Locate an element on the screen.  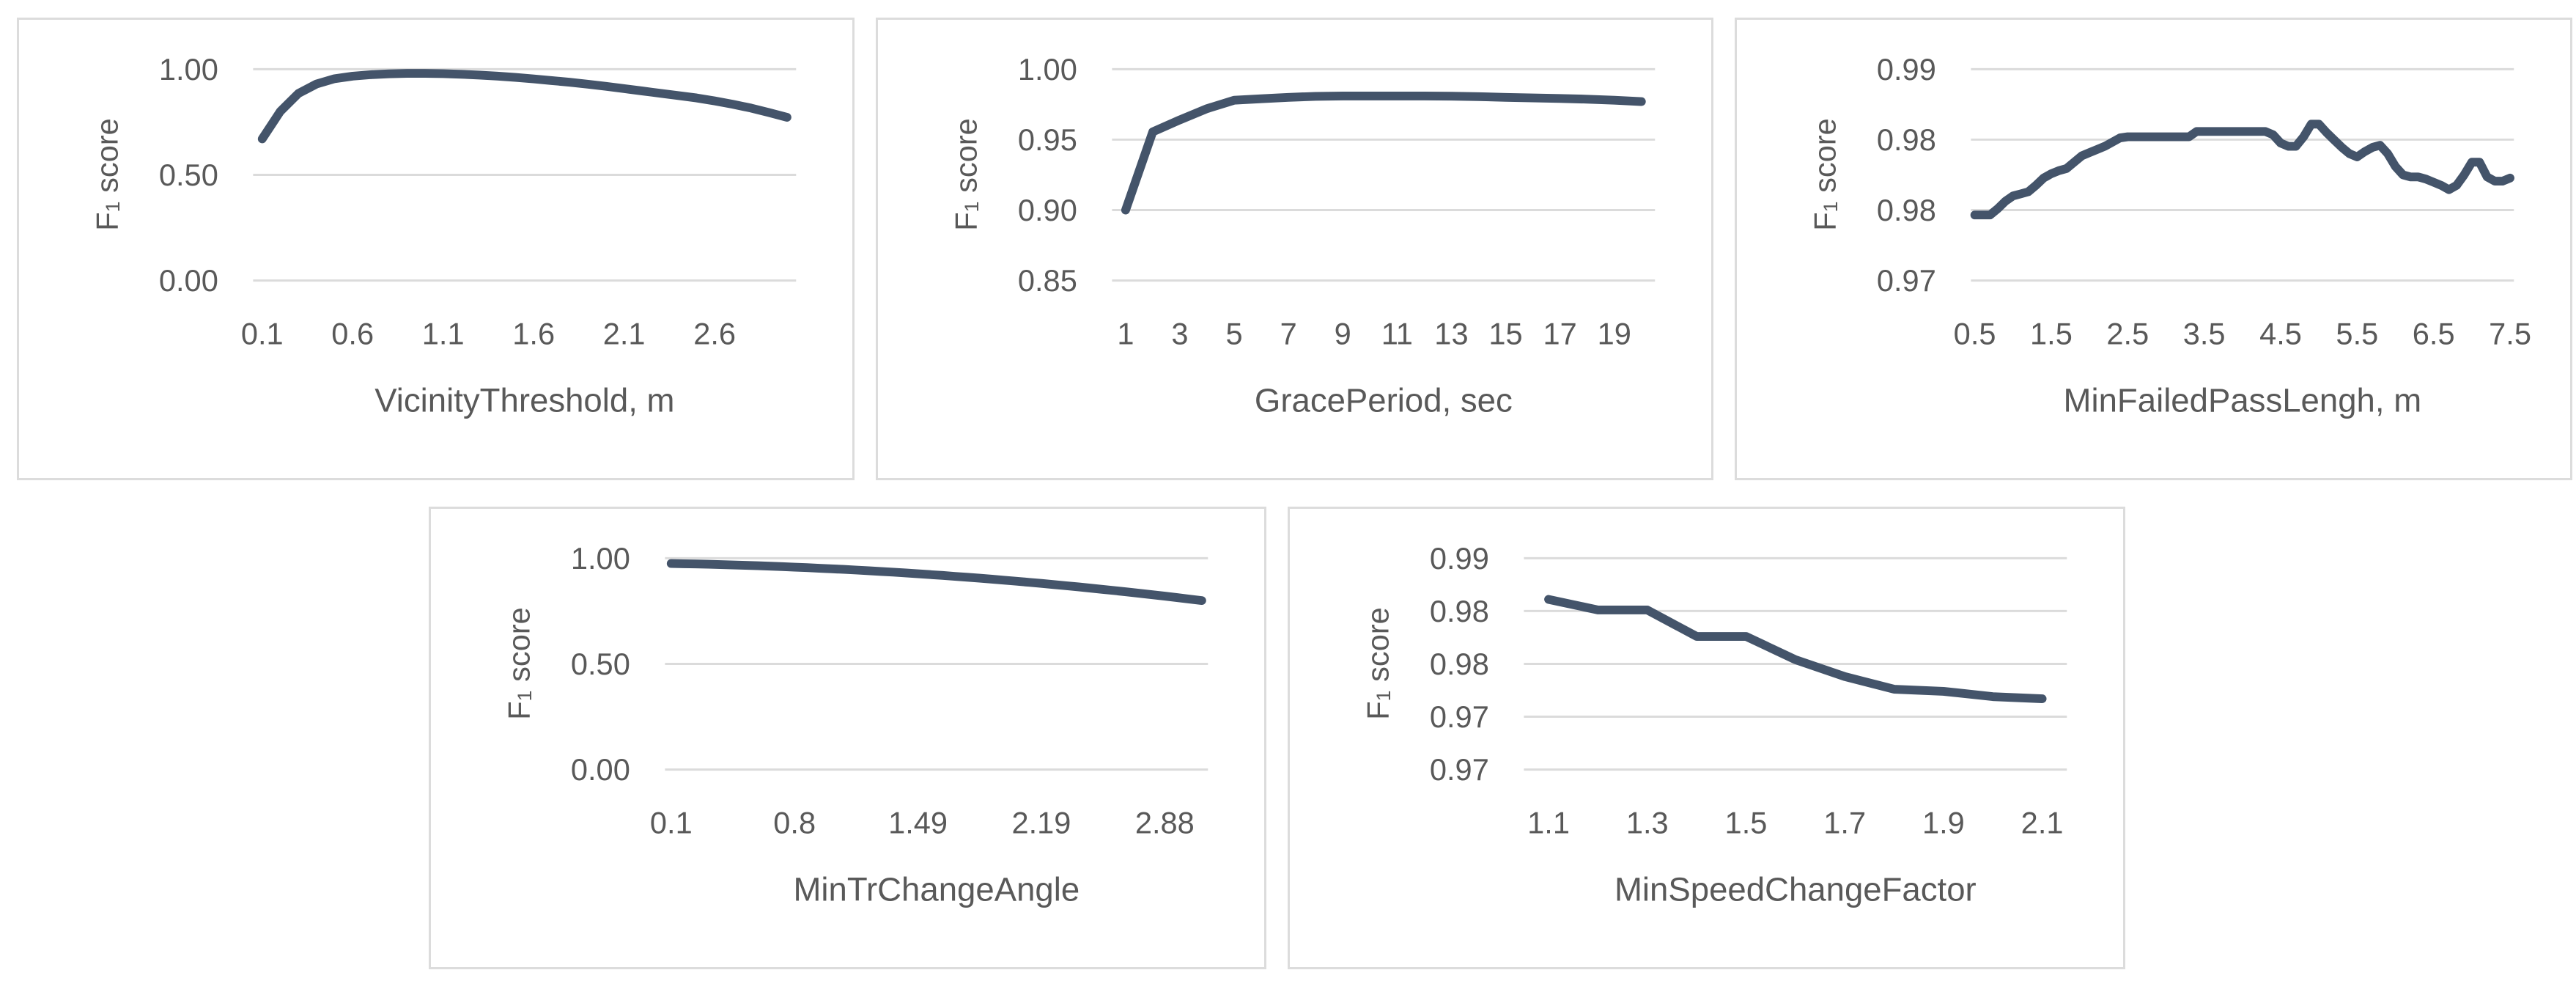
x-tick-label: 2.88 is located at coordinates (1165, 822).